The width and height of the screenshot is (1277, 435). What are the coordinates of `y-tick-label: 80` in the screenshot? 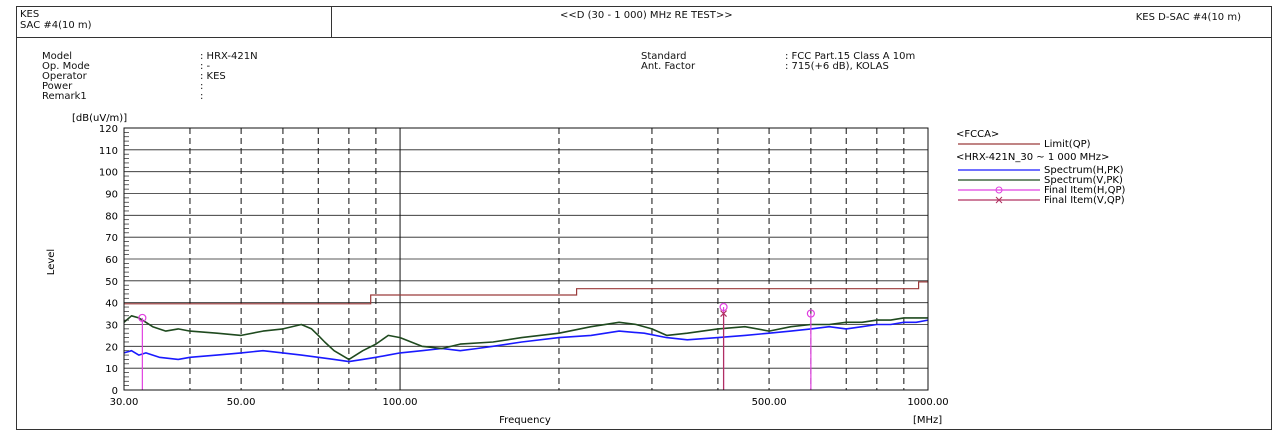 It's located at (111, 216).